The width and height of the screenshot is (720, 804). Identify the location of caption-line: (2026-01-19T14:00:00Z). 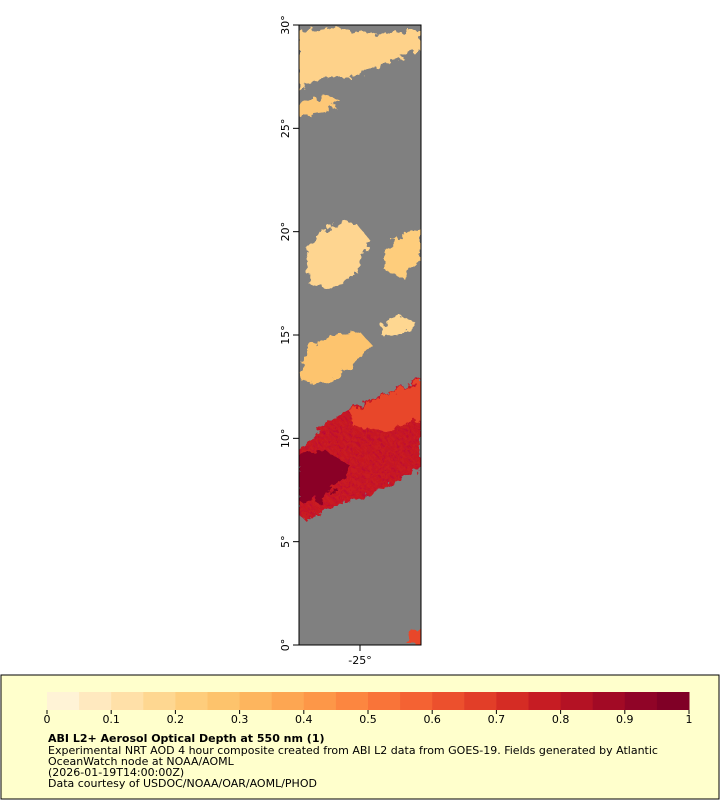
(116, 772).